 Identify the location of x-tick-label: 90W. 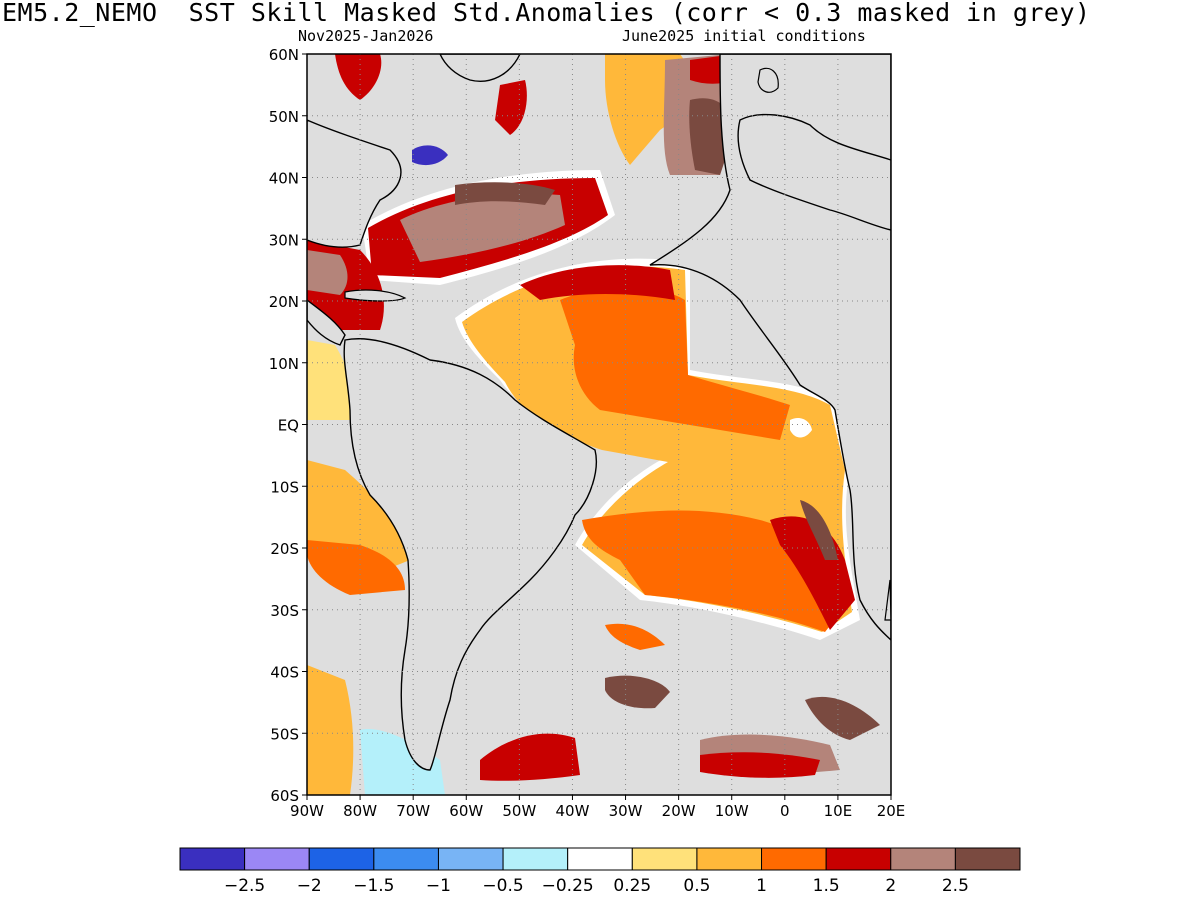
(307, 811).